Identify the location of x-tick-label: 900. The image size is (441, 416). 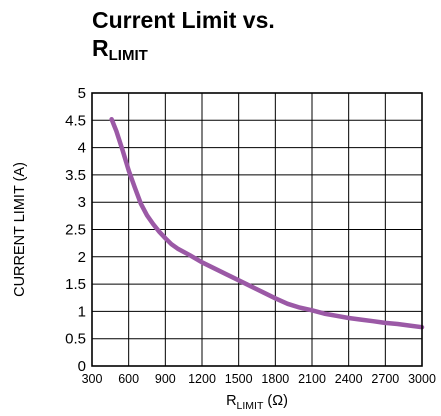
(165, 379).